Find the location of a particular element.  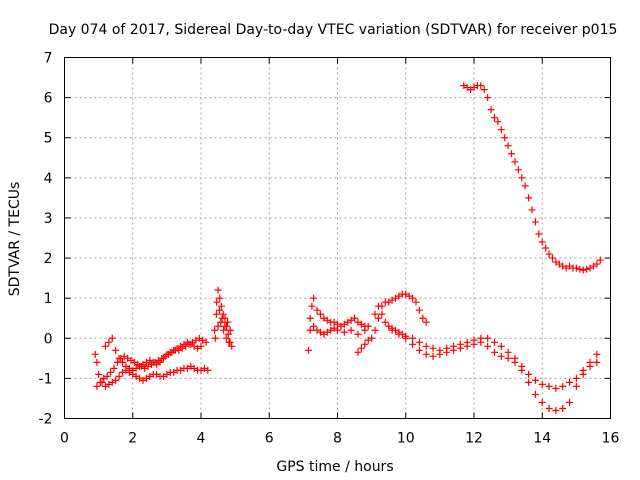

series-track-d is located at coordinates (223, 318).